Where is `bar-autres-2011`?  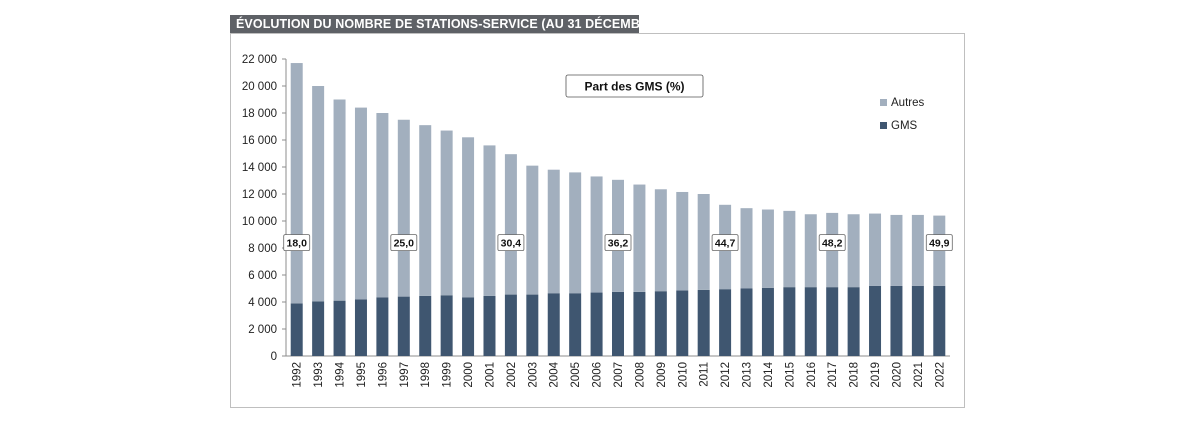
bar-autres-2011 is located at coordinates (703, 242).